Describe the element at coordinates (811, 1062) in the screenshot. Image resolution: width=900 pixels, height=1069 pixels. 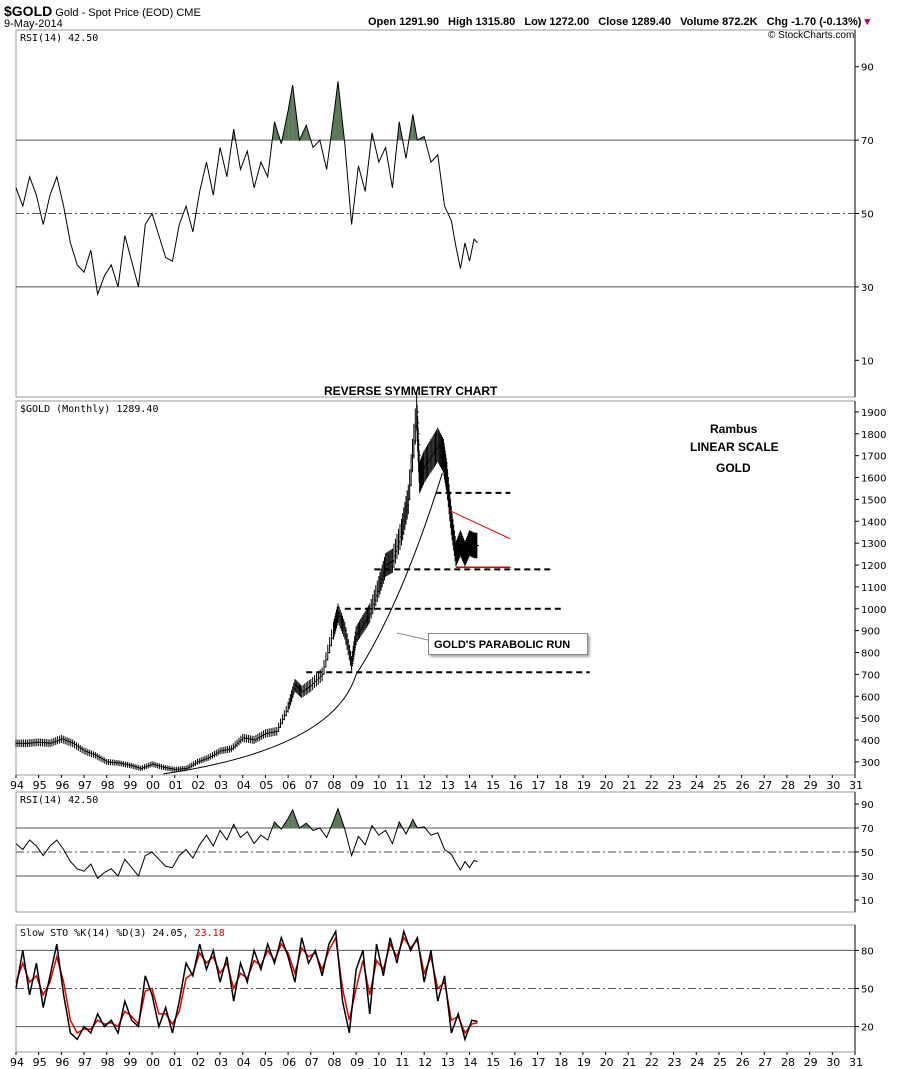
I see `x-tick-label: 29` at that location.